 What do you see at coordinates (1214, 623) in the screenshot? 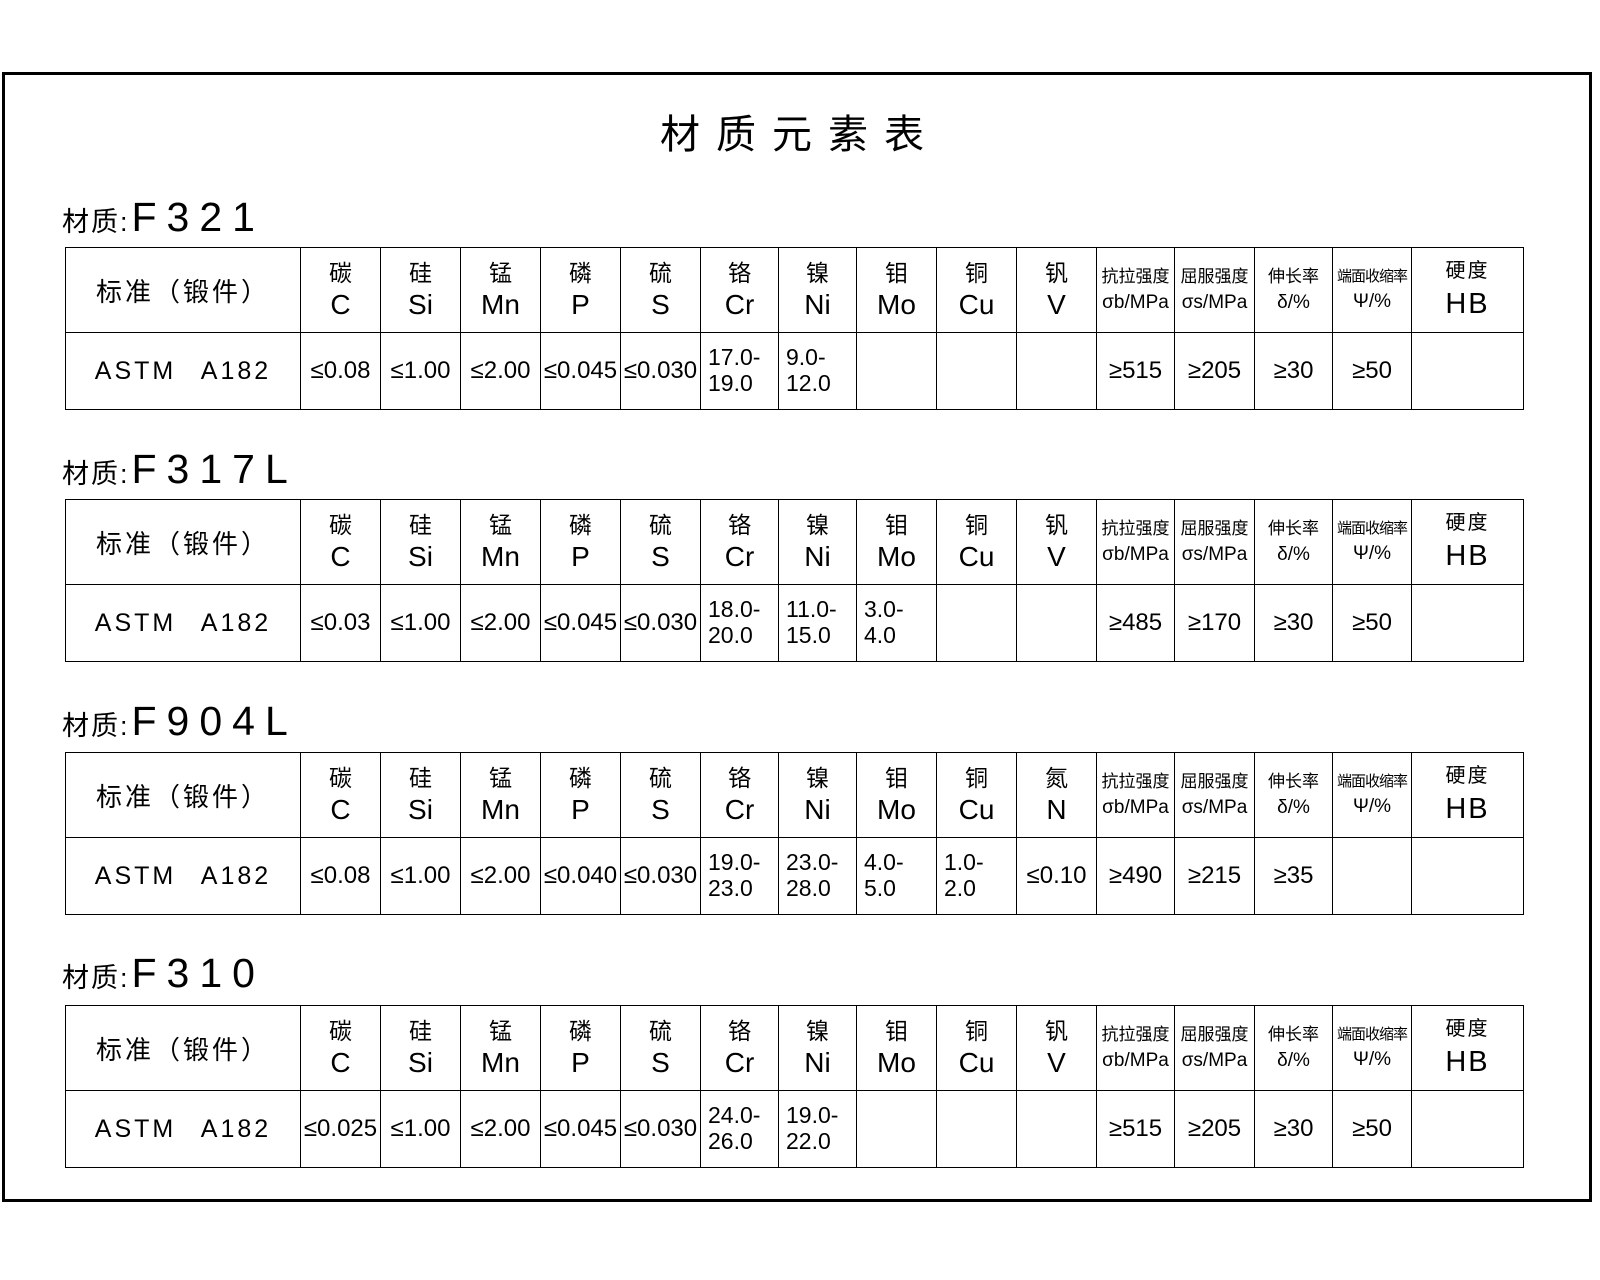
I see `value-cell: ≥170` at bounding box center [1214, 623].